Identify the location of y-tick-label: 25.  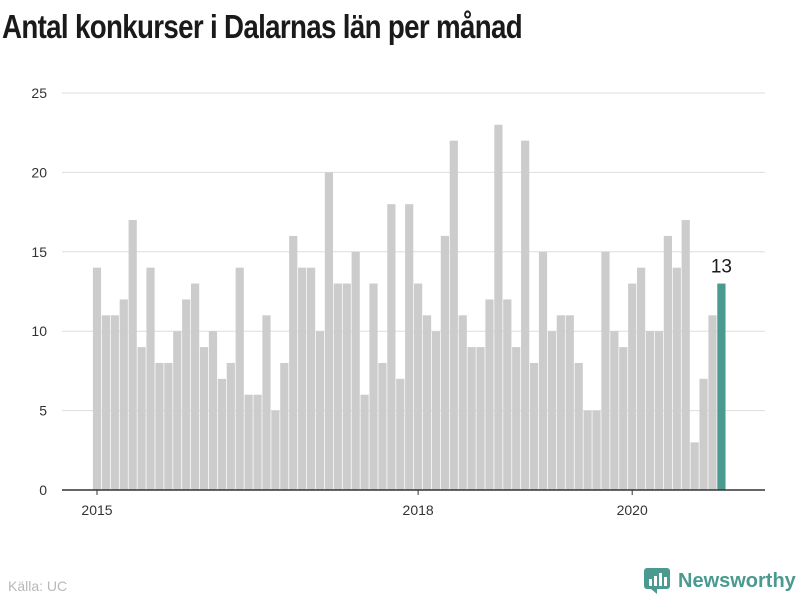
(39, 93).